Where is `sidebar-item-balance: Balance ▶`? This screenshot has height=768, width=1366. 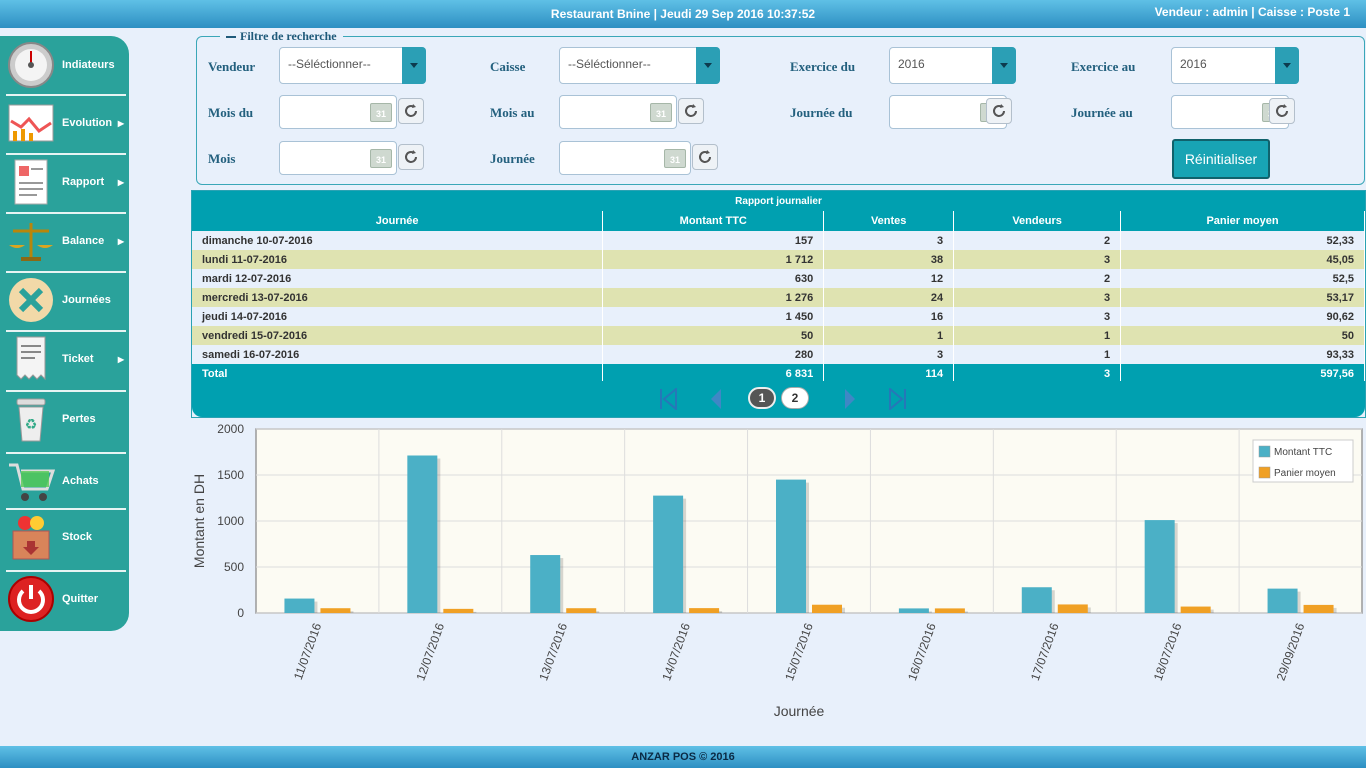 sidebar-item-balance: Balance ▶ is located at coordinates (66, 241).